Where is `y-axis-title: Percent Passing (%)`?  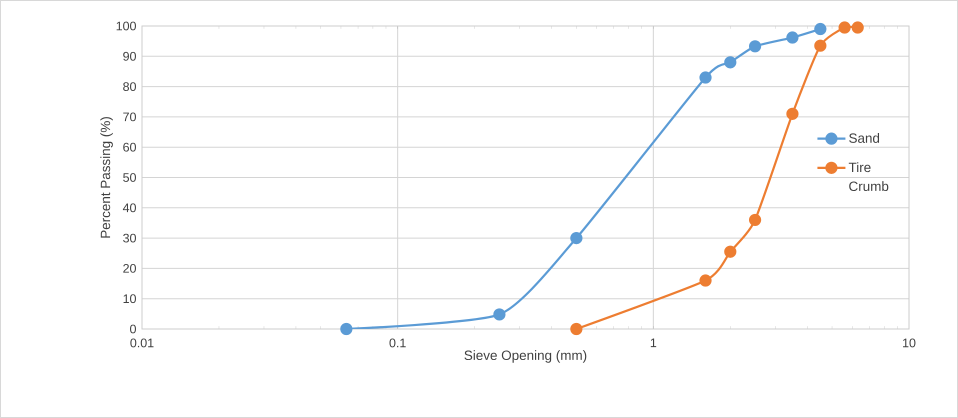
y-axis-title: Percent Passing (%) is located at coordinates (106, 177).